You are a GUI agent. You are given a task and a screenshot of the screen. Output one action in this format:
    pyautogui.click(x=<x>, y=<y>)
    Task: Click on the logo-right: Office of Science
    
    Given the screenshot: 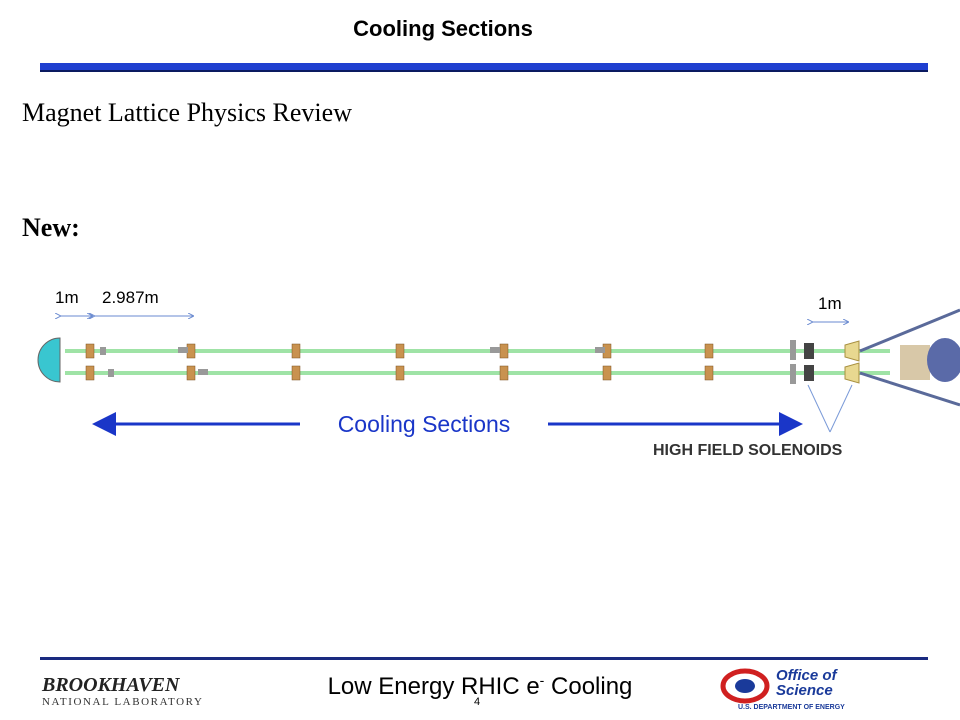 What is the action you would take?
    pyautogui.click(x=806, y=683)
    